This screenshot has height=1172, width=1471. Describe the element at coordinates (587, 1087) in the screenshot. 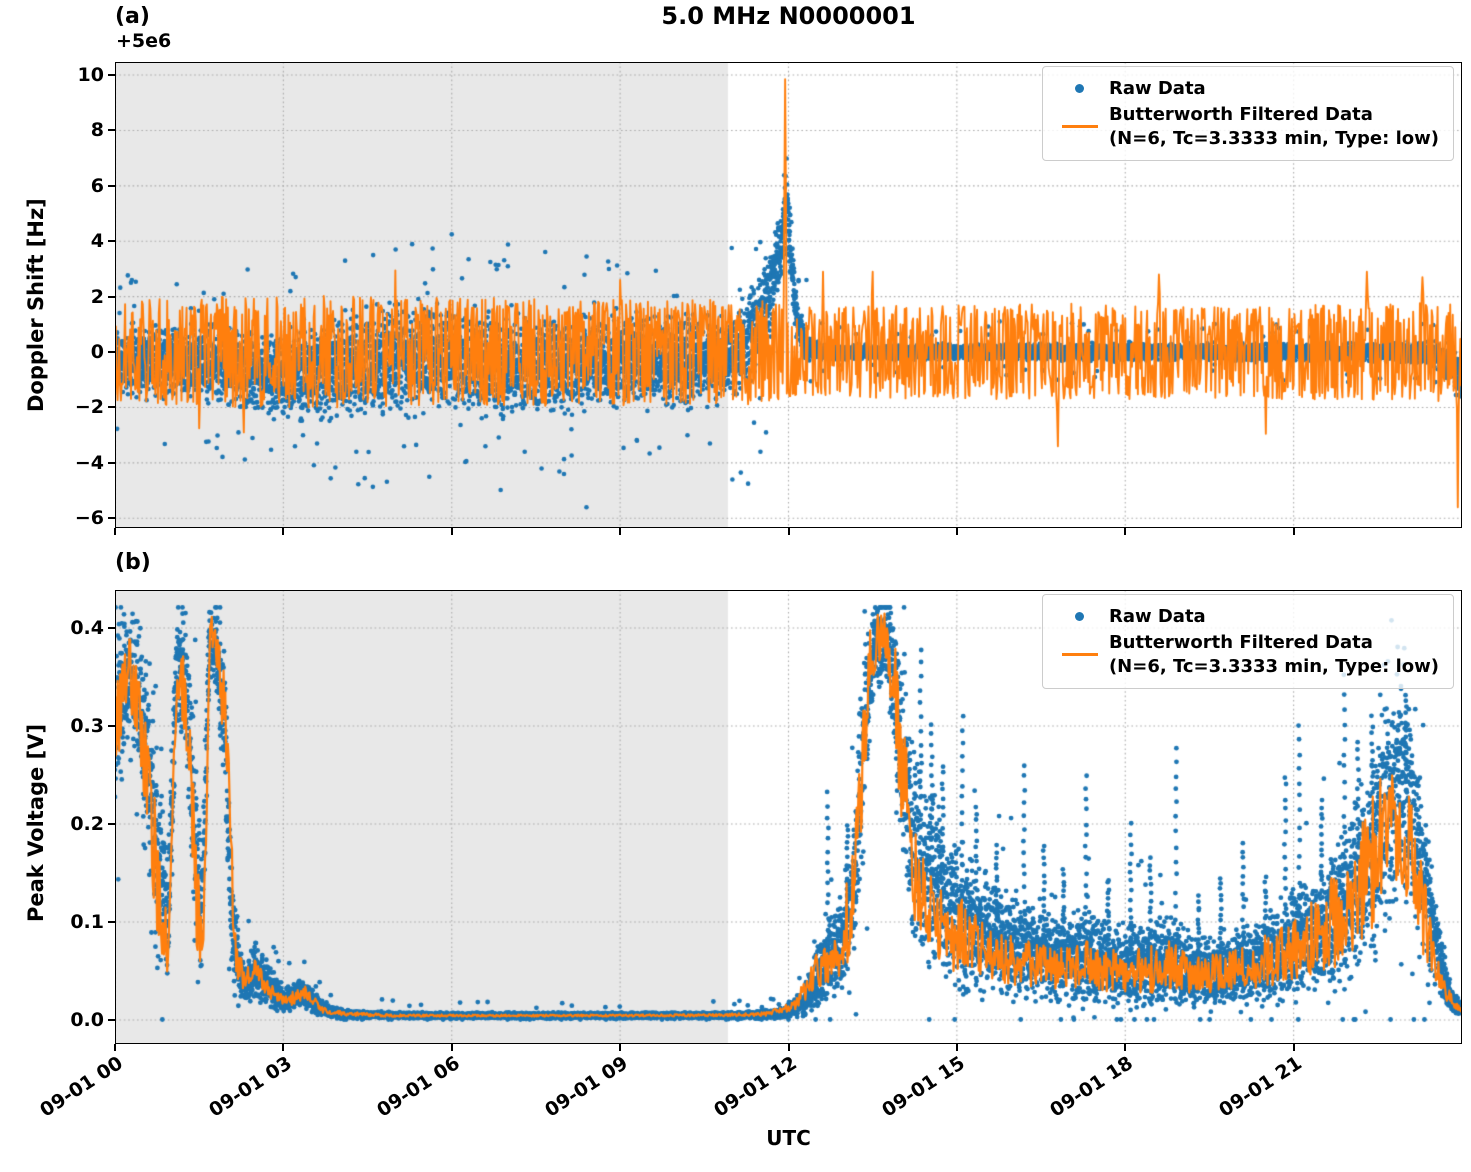

I see `x-tick-label: 09-01 09` at that location.